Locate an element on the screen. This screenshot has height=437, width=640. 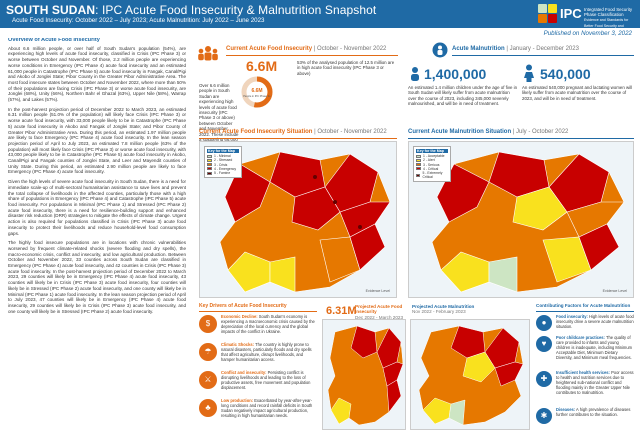
projected-afi-map is located at coordinates (364, 374).